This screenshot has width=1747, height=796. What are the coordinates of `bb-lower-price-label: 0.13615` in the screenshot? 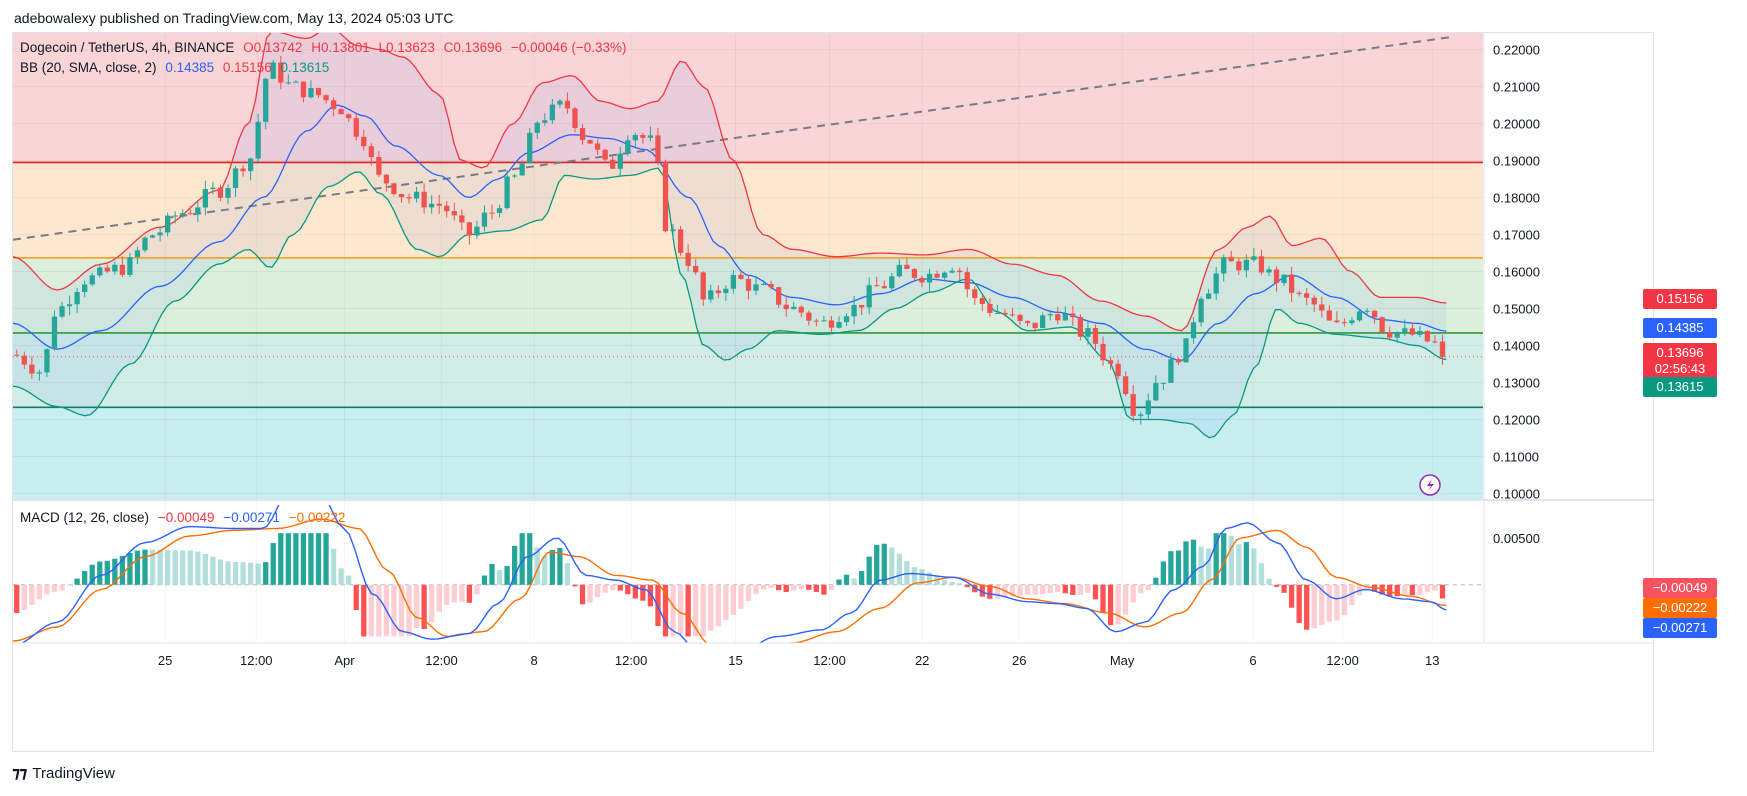 It's located at (1680, 387).